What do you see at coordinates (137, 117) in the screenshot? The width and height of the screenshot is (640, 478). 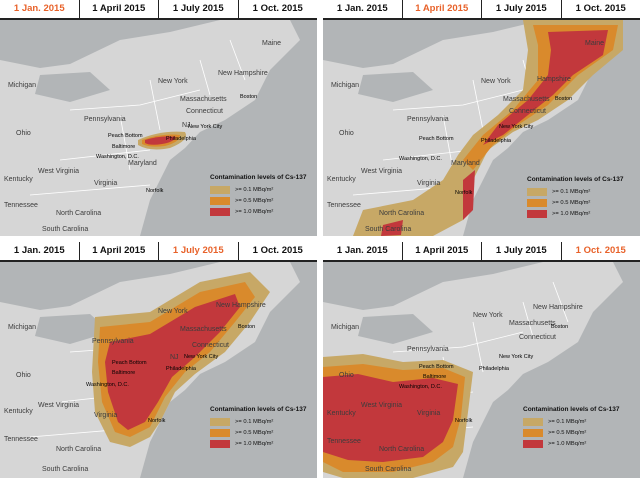 I see `state-borders` at bounding box center [137, 117].